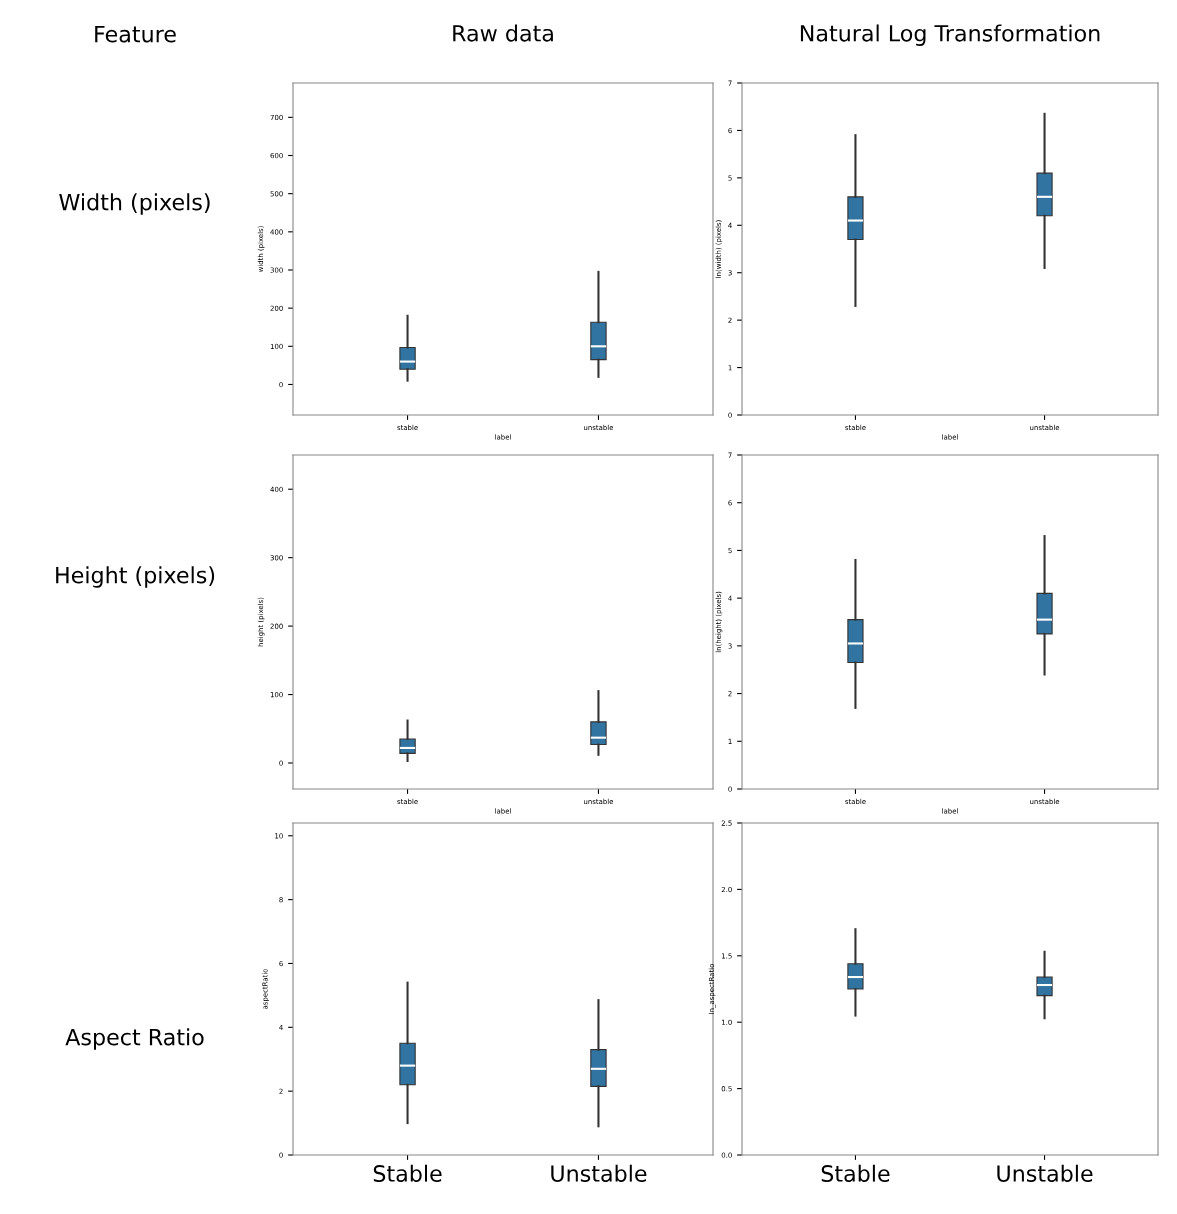  I want to click on text: Feature, so click(135, 34).